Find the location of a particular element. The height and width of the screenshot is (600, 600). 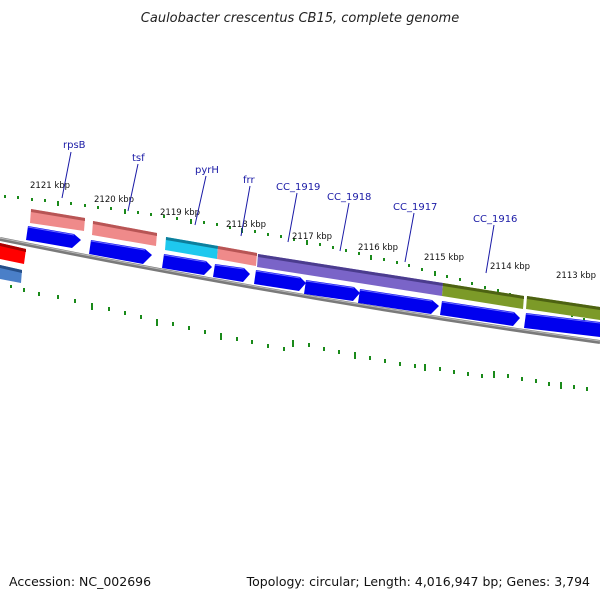

accession-label: Accession: NC_002696 is located at coordinates (80, 581).